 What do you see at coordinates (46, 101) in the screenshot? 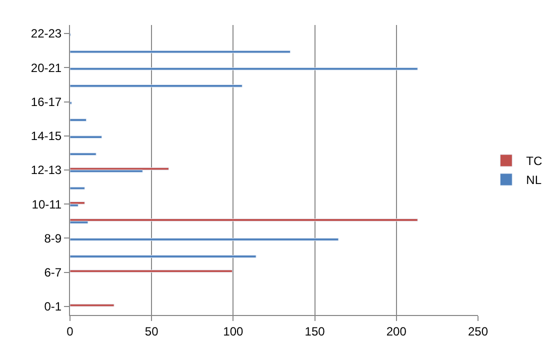
I see `y-tick-label: 16-17` at bounding box center [46, 101].